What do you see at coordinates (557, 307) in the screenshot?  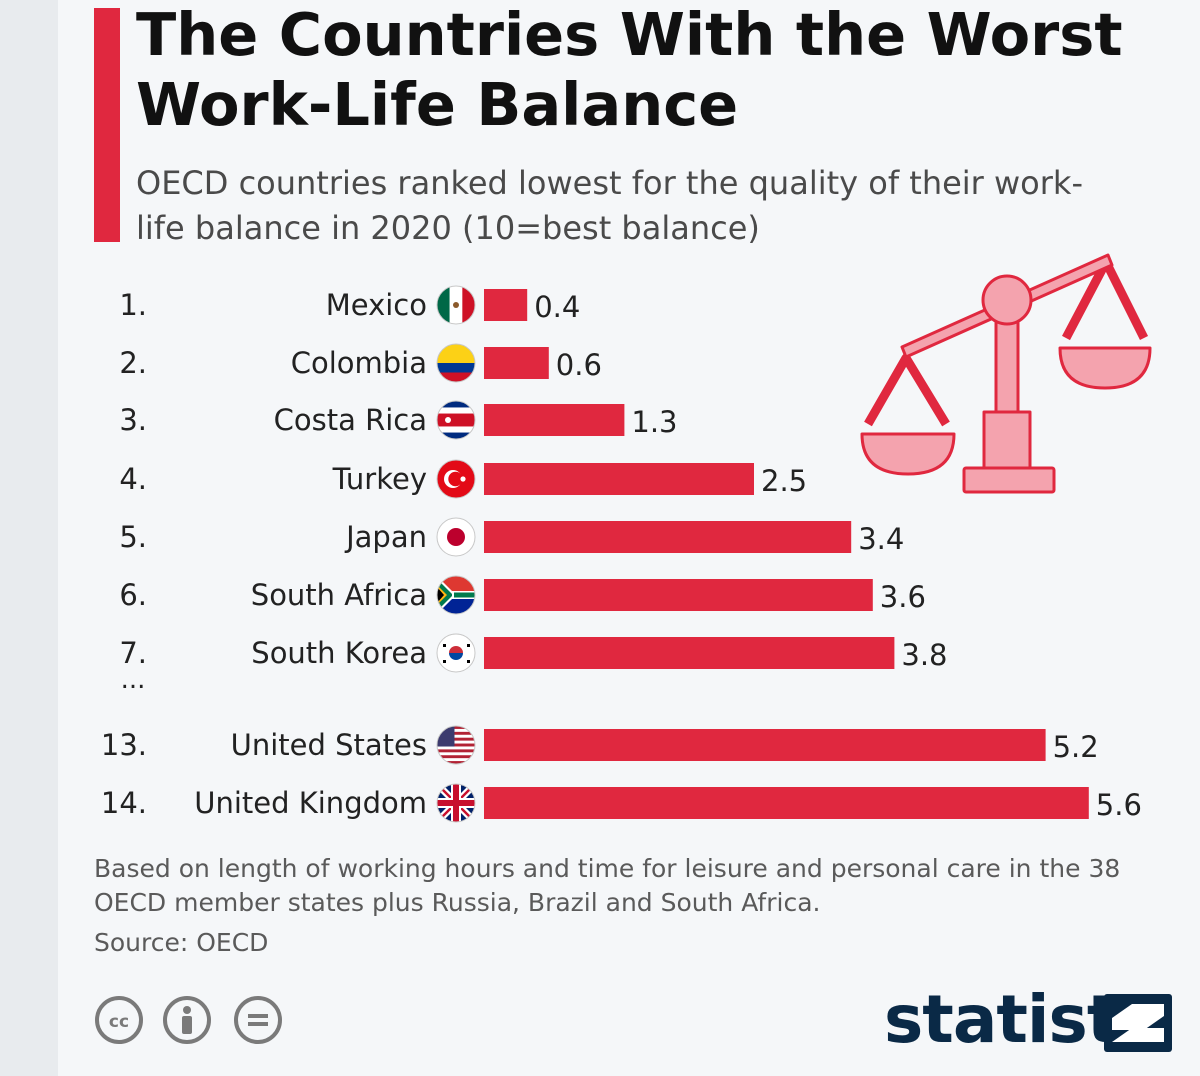 I see `value-label: 0.4` at bounding box center [557, 307].